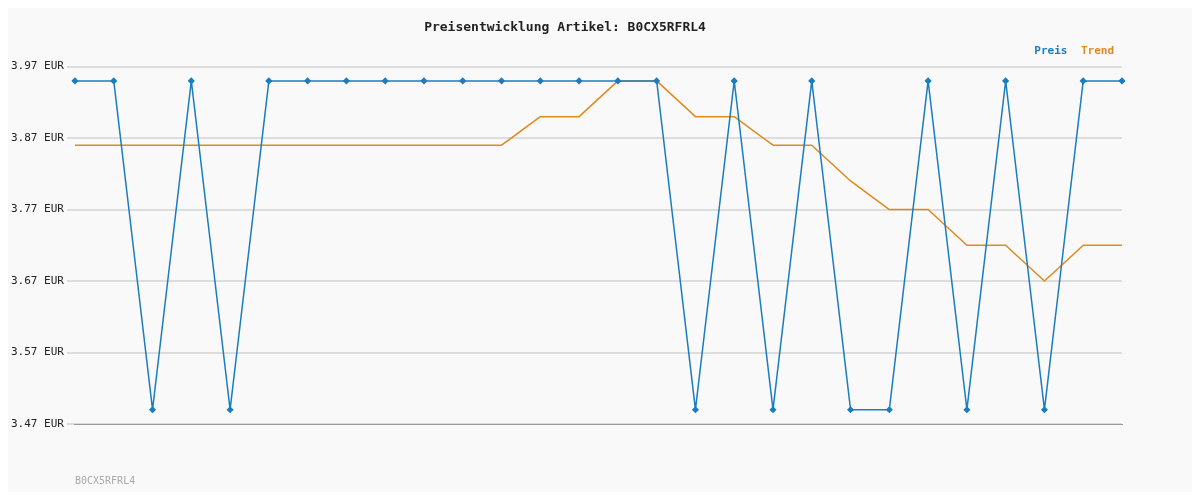  What do you see at coordinates (38, 209) in the screenshot?
I see `y-tick-label: 3.77 EUR` at bounding box center [38, 209].